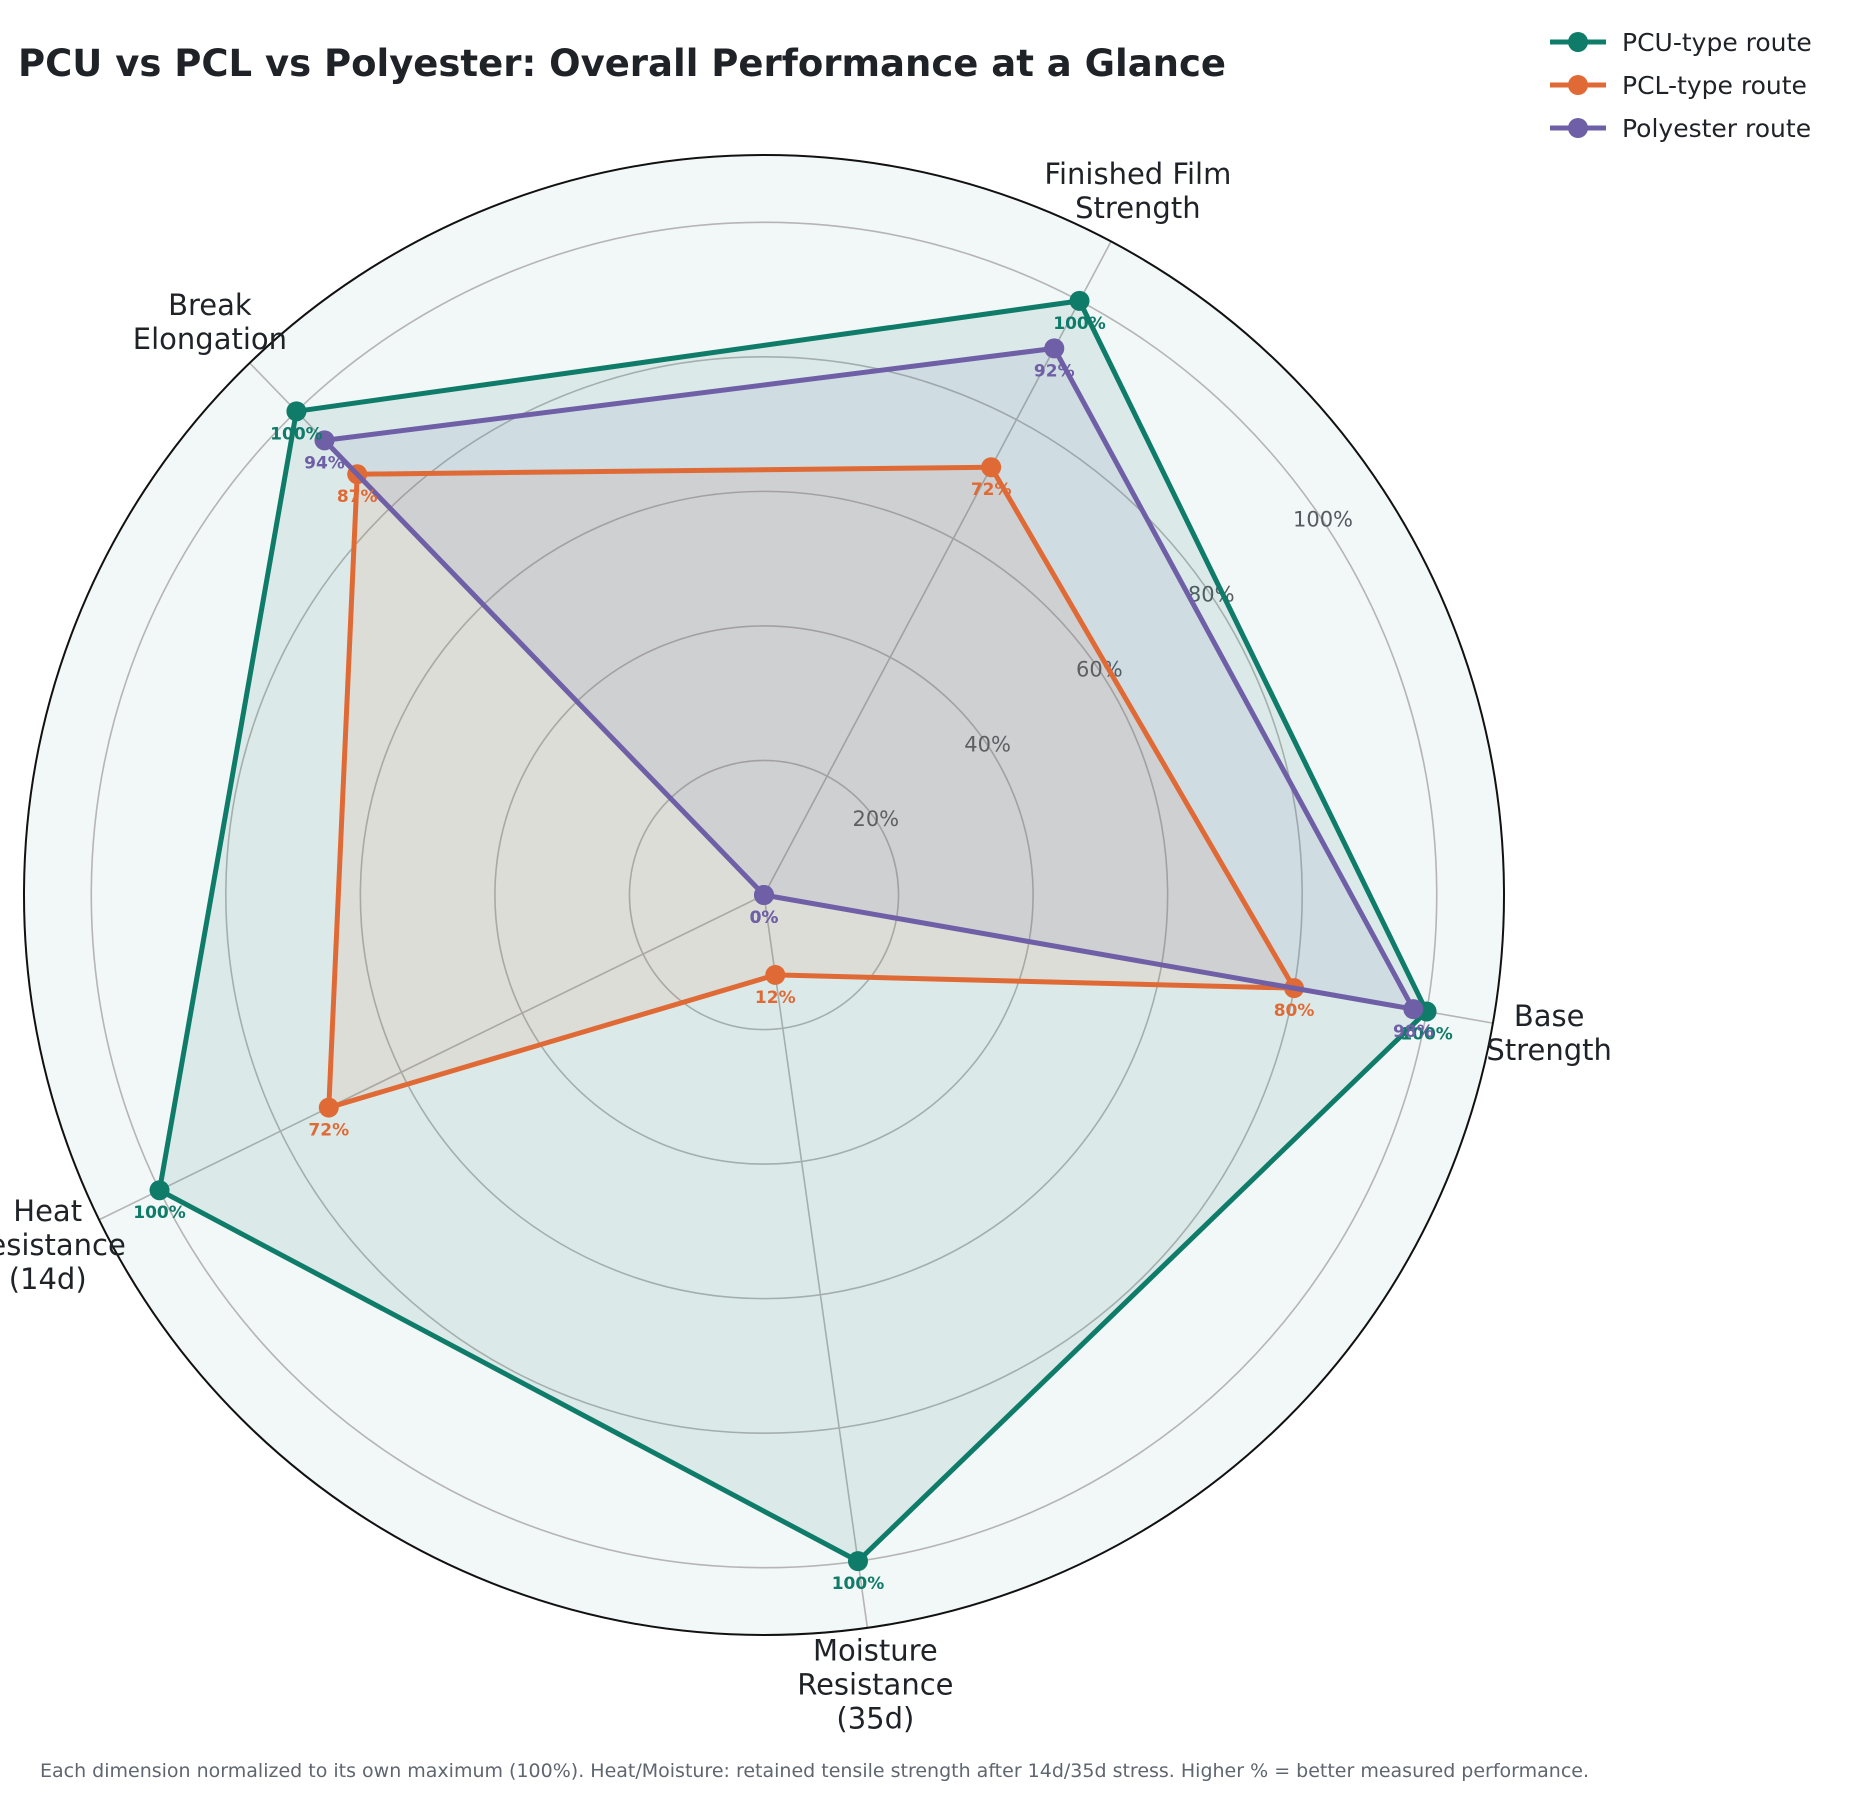 The width and height of the screenshot is (1863, 1800). Describe the element at coordinates (1548, 1033) in the screenshot. I see `axis-label: Base Strength` at that location.